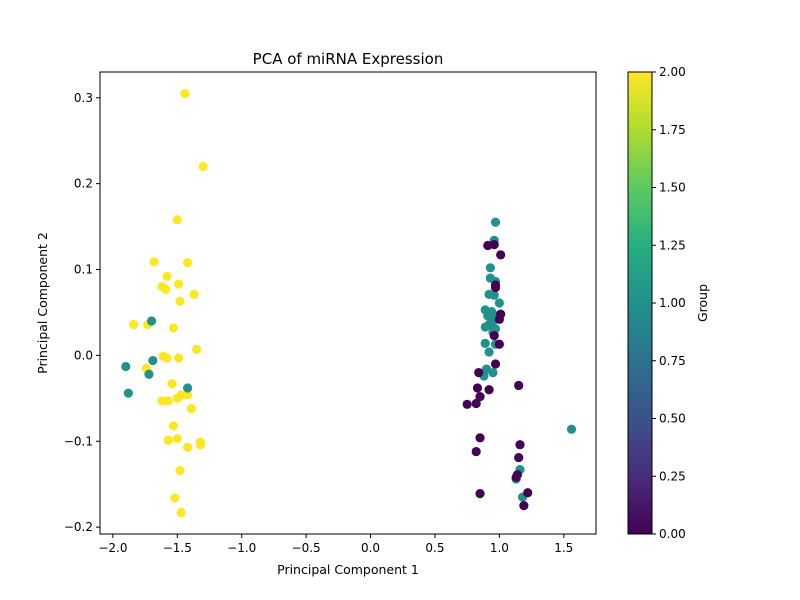  What do you see at coordinates (348, 59) in the screenshot?
I see `chart-title: PCA of miRNA Expression` at bounding box center [348, 59].